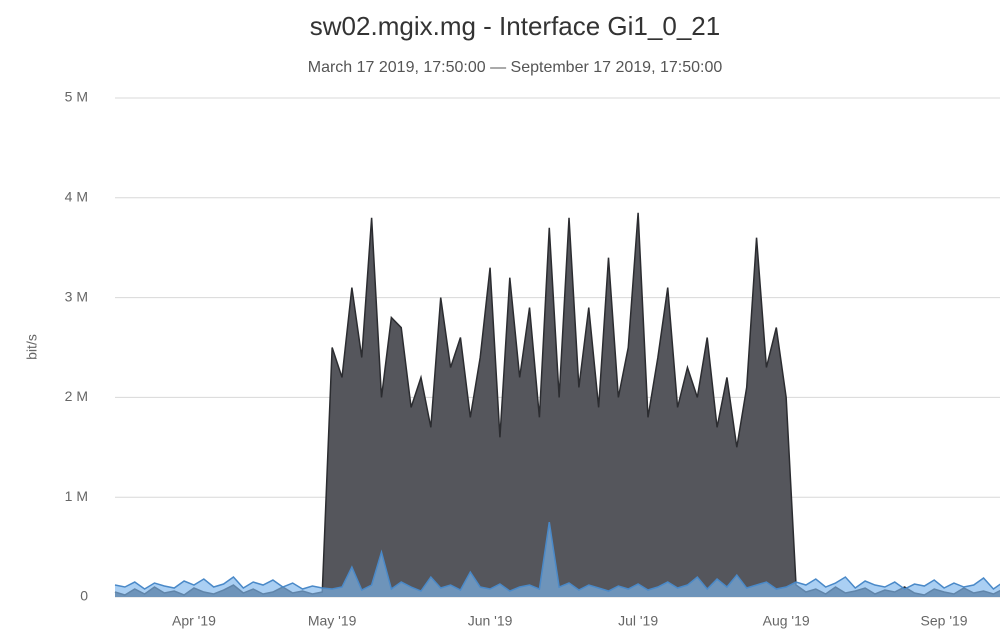 The height and width of the screenshot is (631, 1000). What do you see at coordinates (76, 396) in the screenshot?
I see `y-tick-label: 2 M` at bounding box center [76, 396].